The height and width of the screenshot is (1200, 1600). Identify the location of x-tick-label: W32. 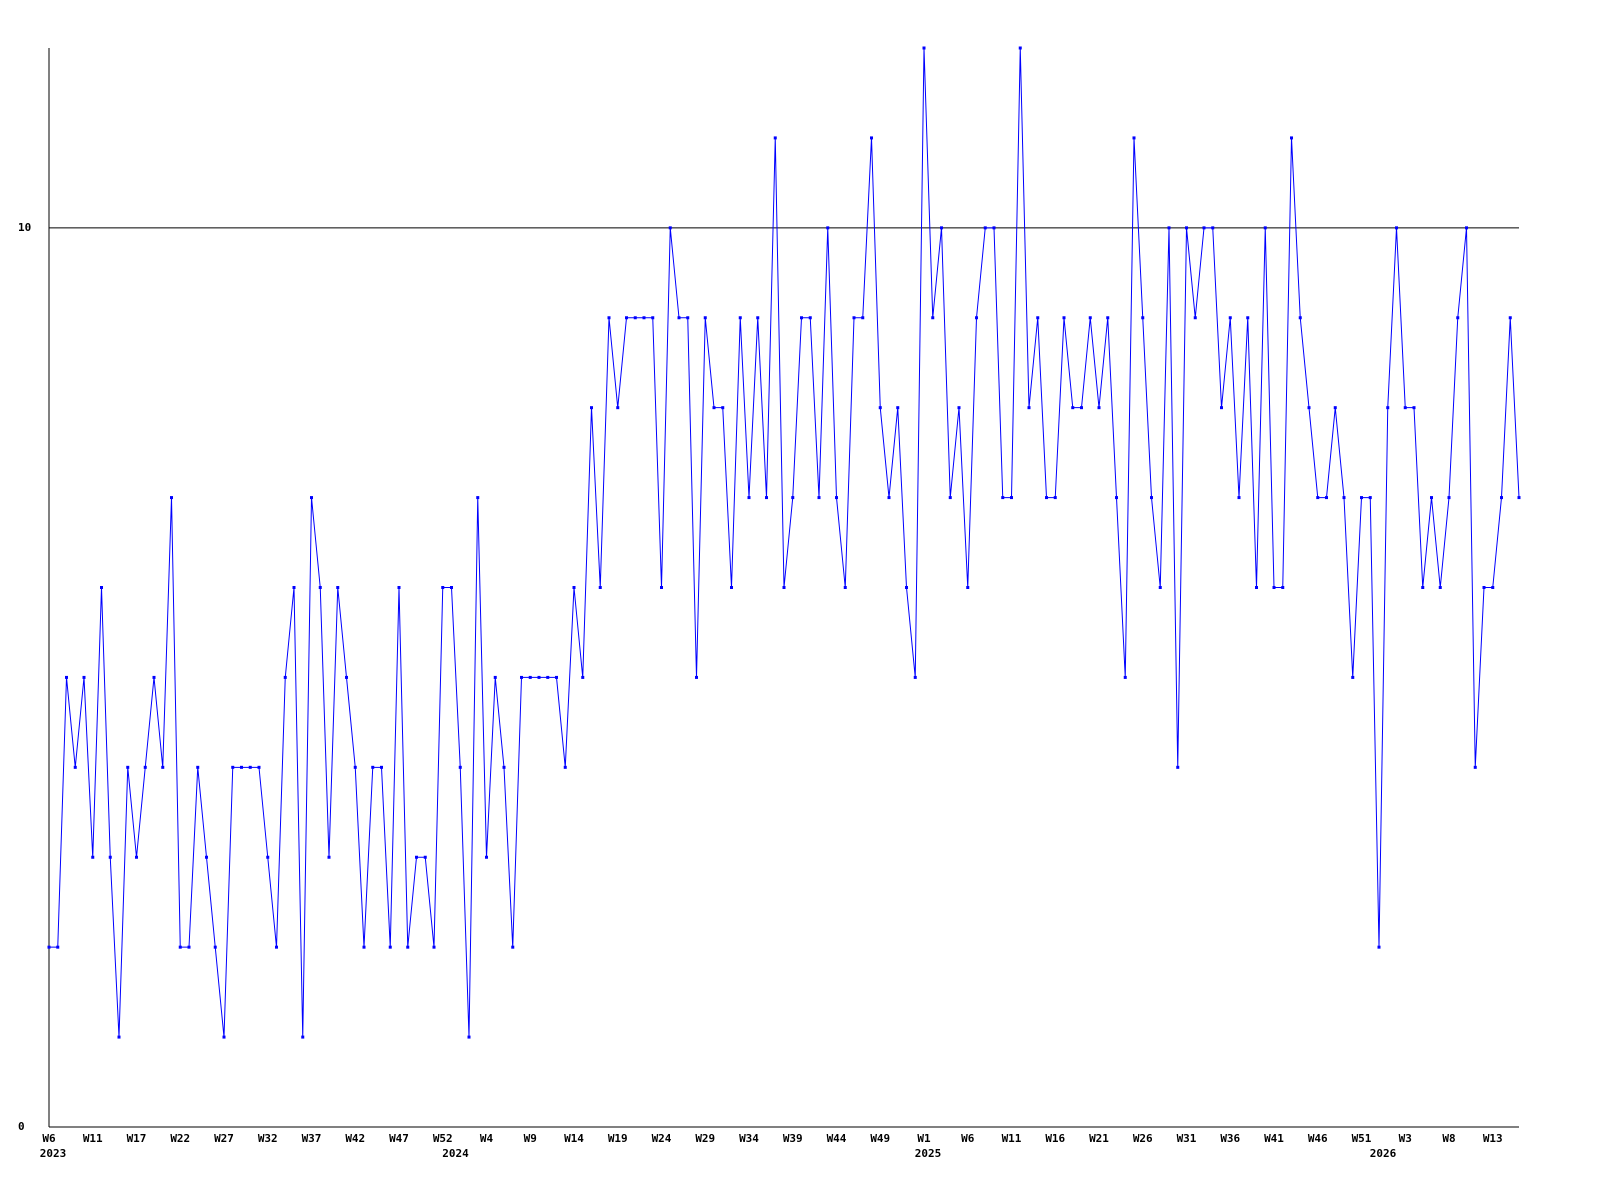
(268, 1138).